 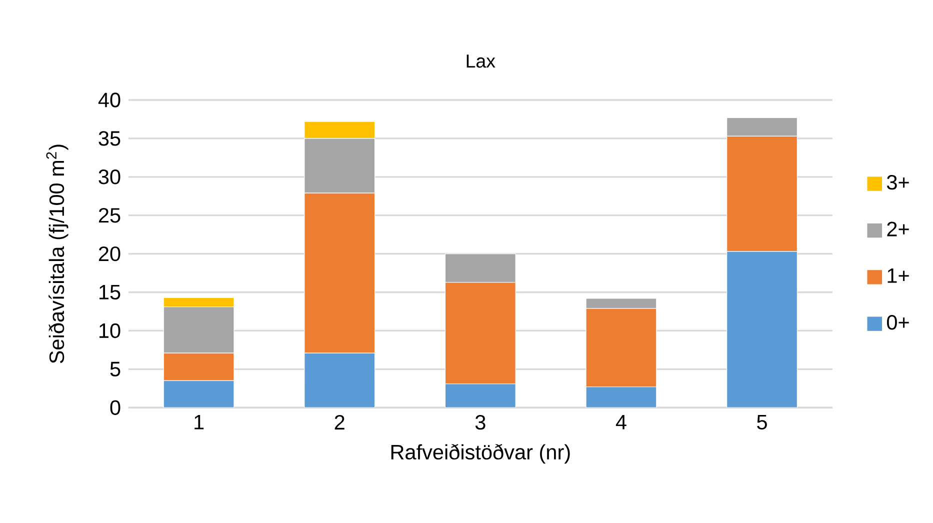 I want to click on legend-label: 2+, so click(x=898, y=229).